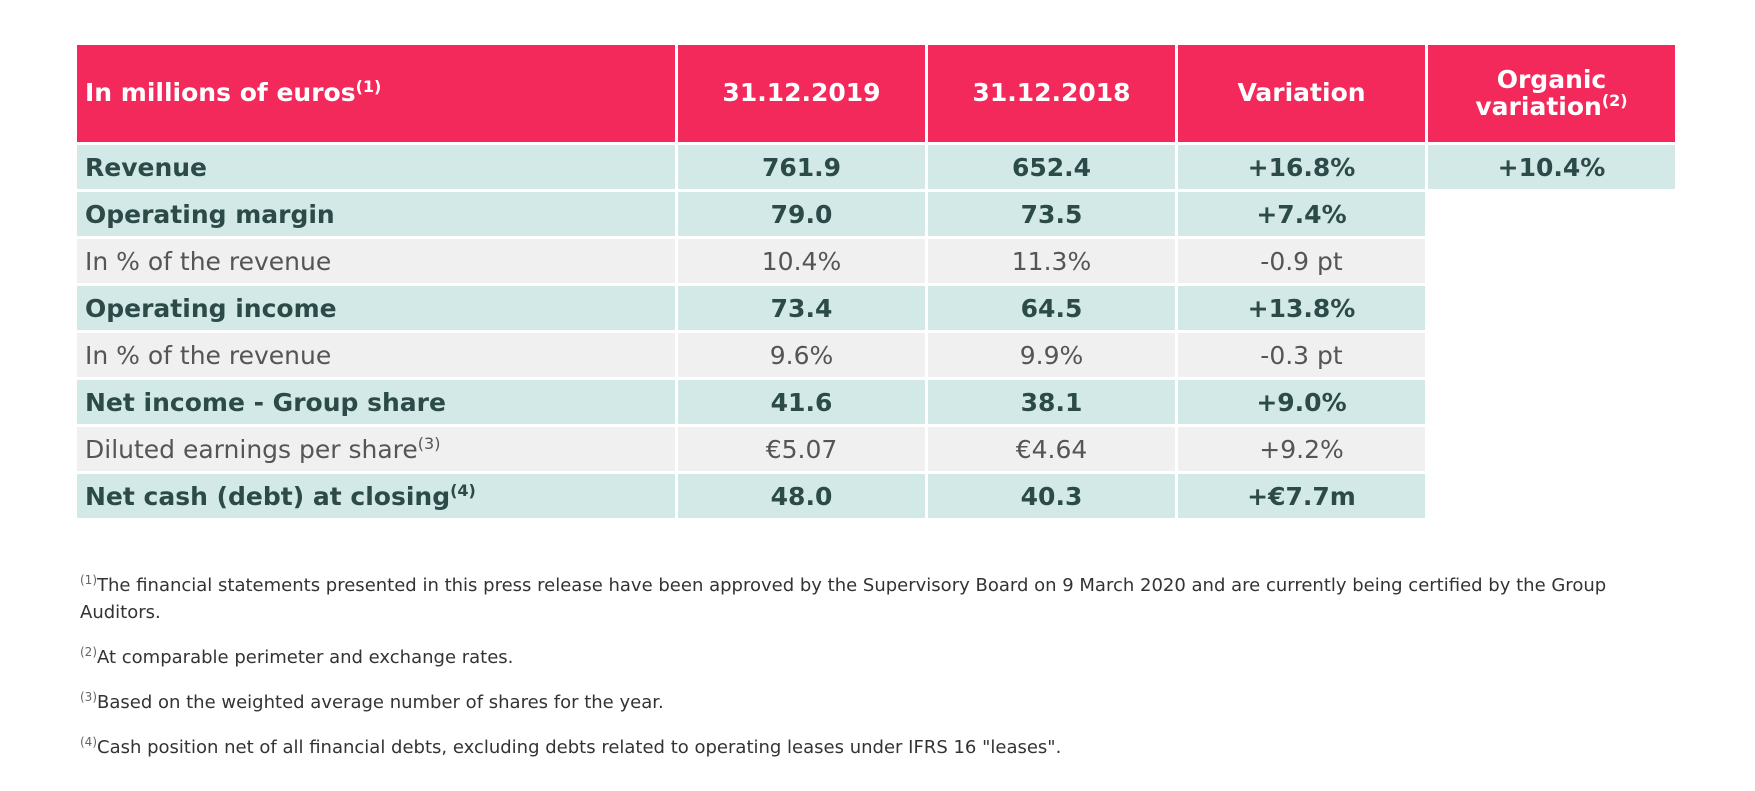 This screenshot has width=1755, height=791. Describe the element at coordinates (1301, 355) in the screenshot. I see `value-cell: -0.3 pt` at that location.